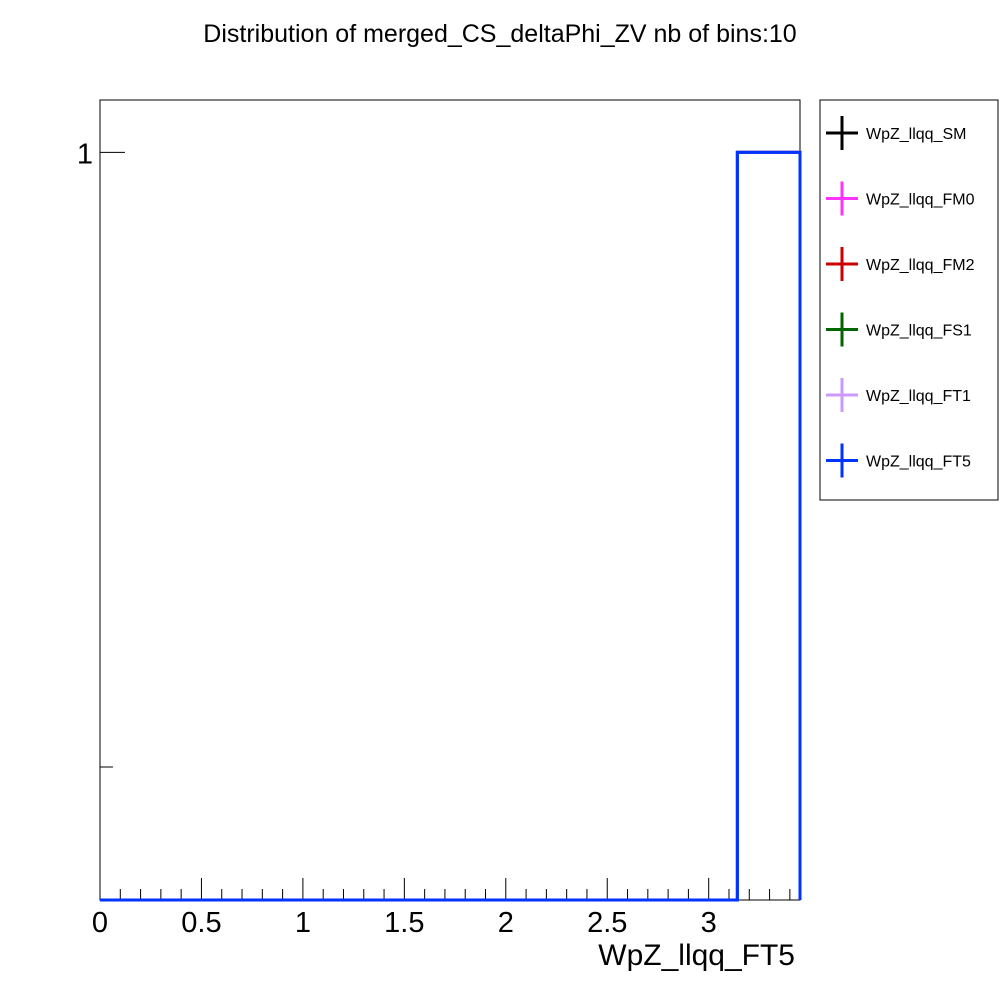 The height and width of the screenshot is (1000, 1000). What do you see at coordinates (918, 396) in the screenshot?
I see `legend-label: WpZ_llqq_FT1` at bounding box center [918, 396].